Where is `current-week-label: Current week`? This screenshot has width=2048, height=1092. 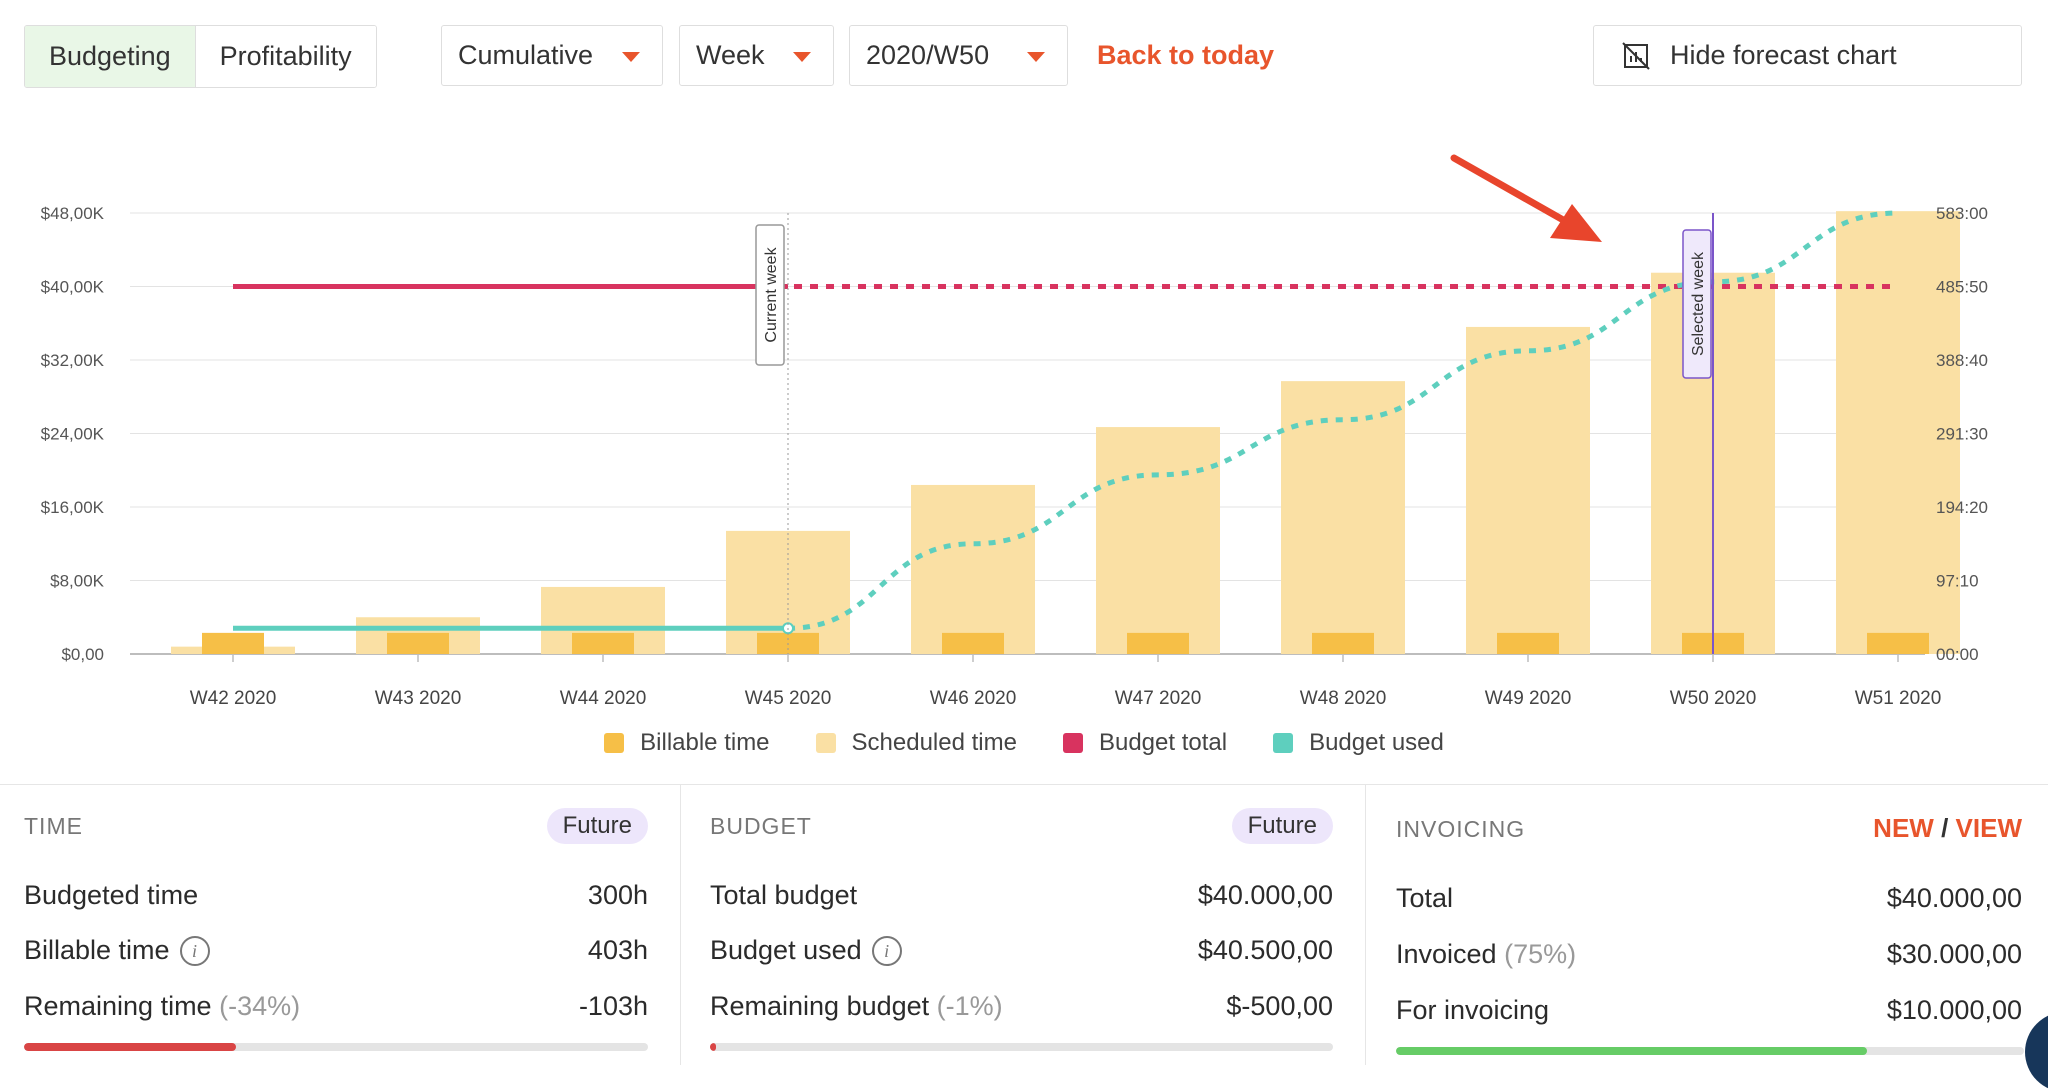
current-week-label: Current week is located at coordinates (771, 294).